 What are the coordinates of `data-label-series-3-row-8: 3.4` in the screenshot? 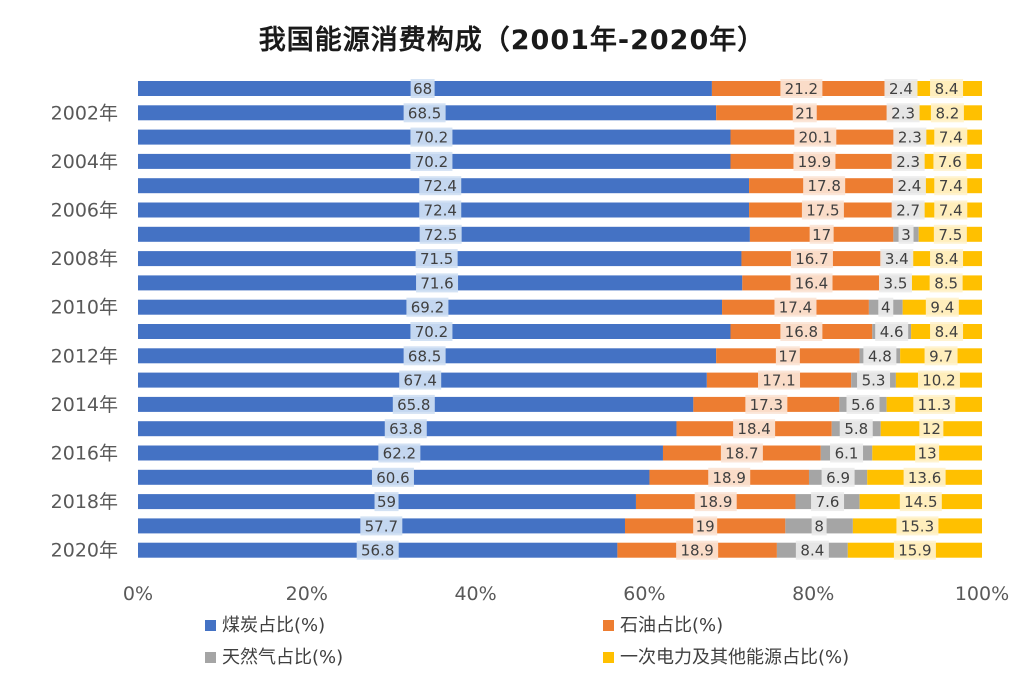 It's located at (897, 259).